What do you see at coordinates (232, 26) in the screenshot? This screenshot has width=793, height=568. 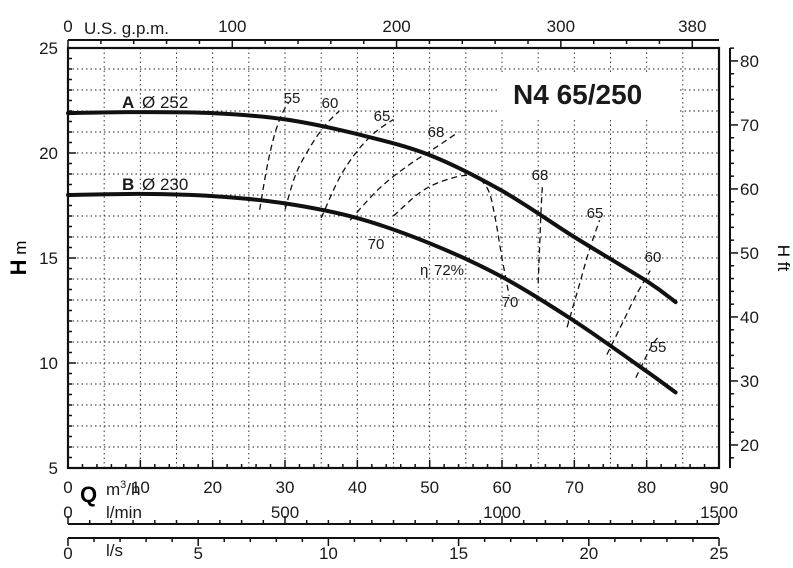 I see `gpm-tick-label: 100` at bounding box center [232, 26].